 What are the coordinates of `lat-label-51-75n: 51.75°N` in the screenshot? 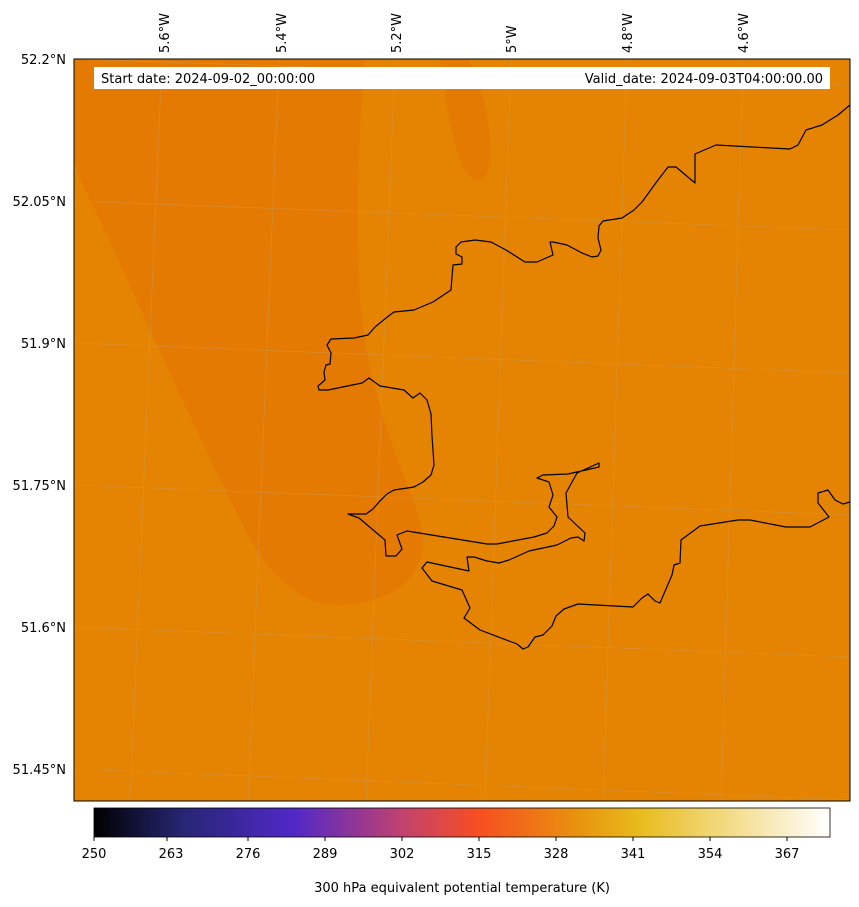 It's located at (39, 486).